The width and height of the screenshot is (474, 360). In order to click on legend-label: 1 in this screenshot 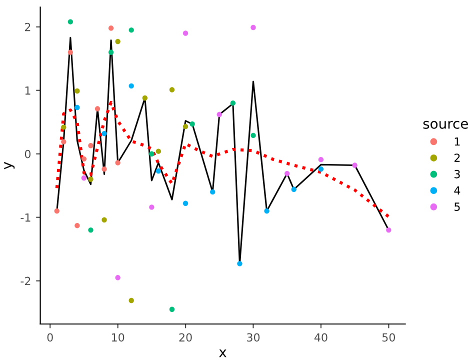, I will do `click(457, 141)`.